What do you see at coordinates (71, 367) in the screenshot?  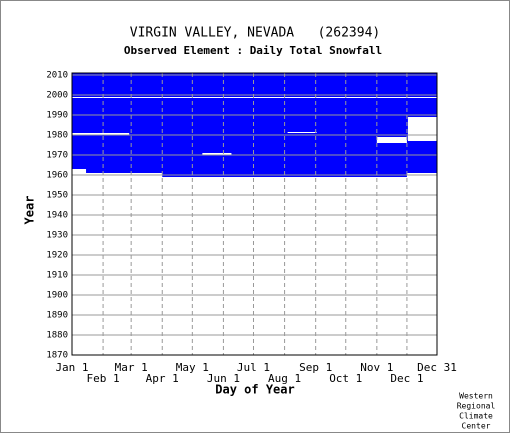 I see `x-tick-label: Jan 1` at bounding box center [71, 367].